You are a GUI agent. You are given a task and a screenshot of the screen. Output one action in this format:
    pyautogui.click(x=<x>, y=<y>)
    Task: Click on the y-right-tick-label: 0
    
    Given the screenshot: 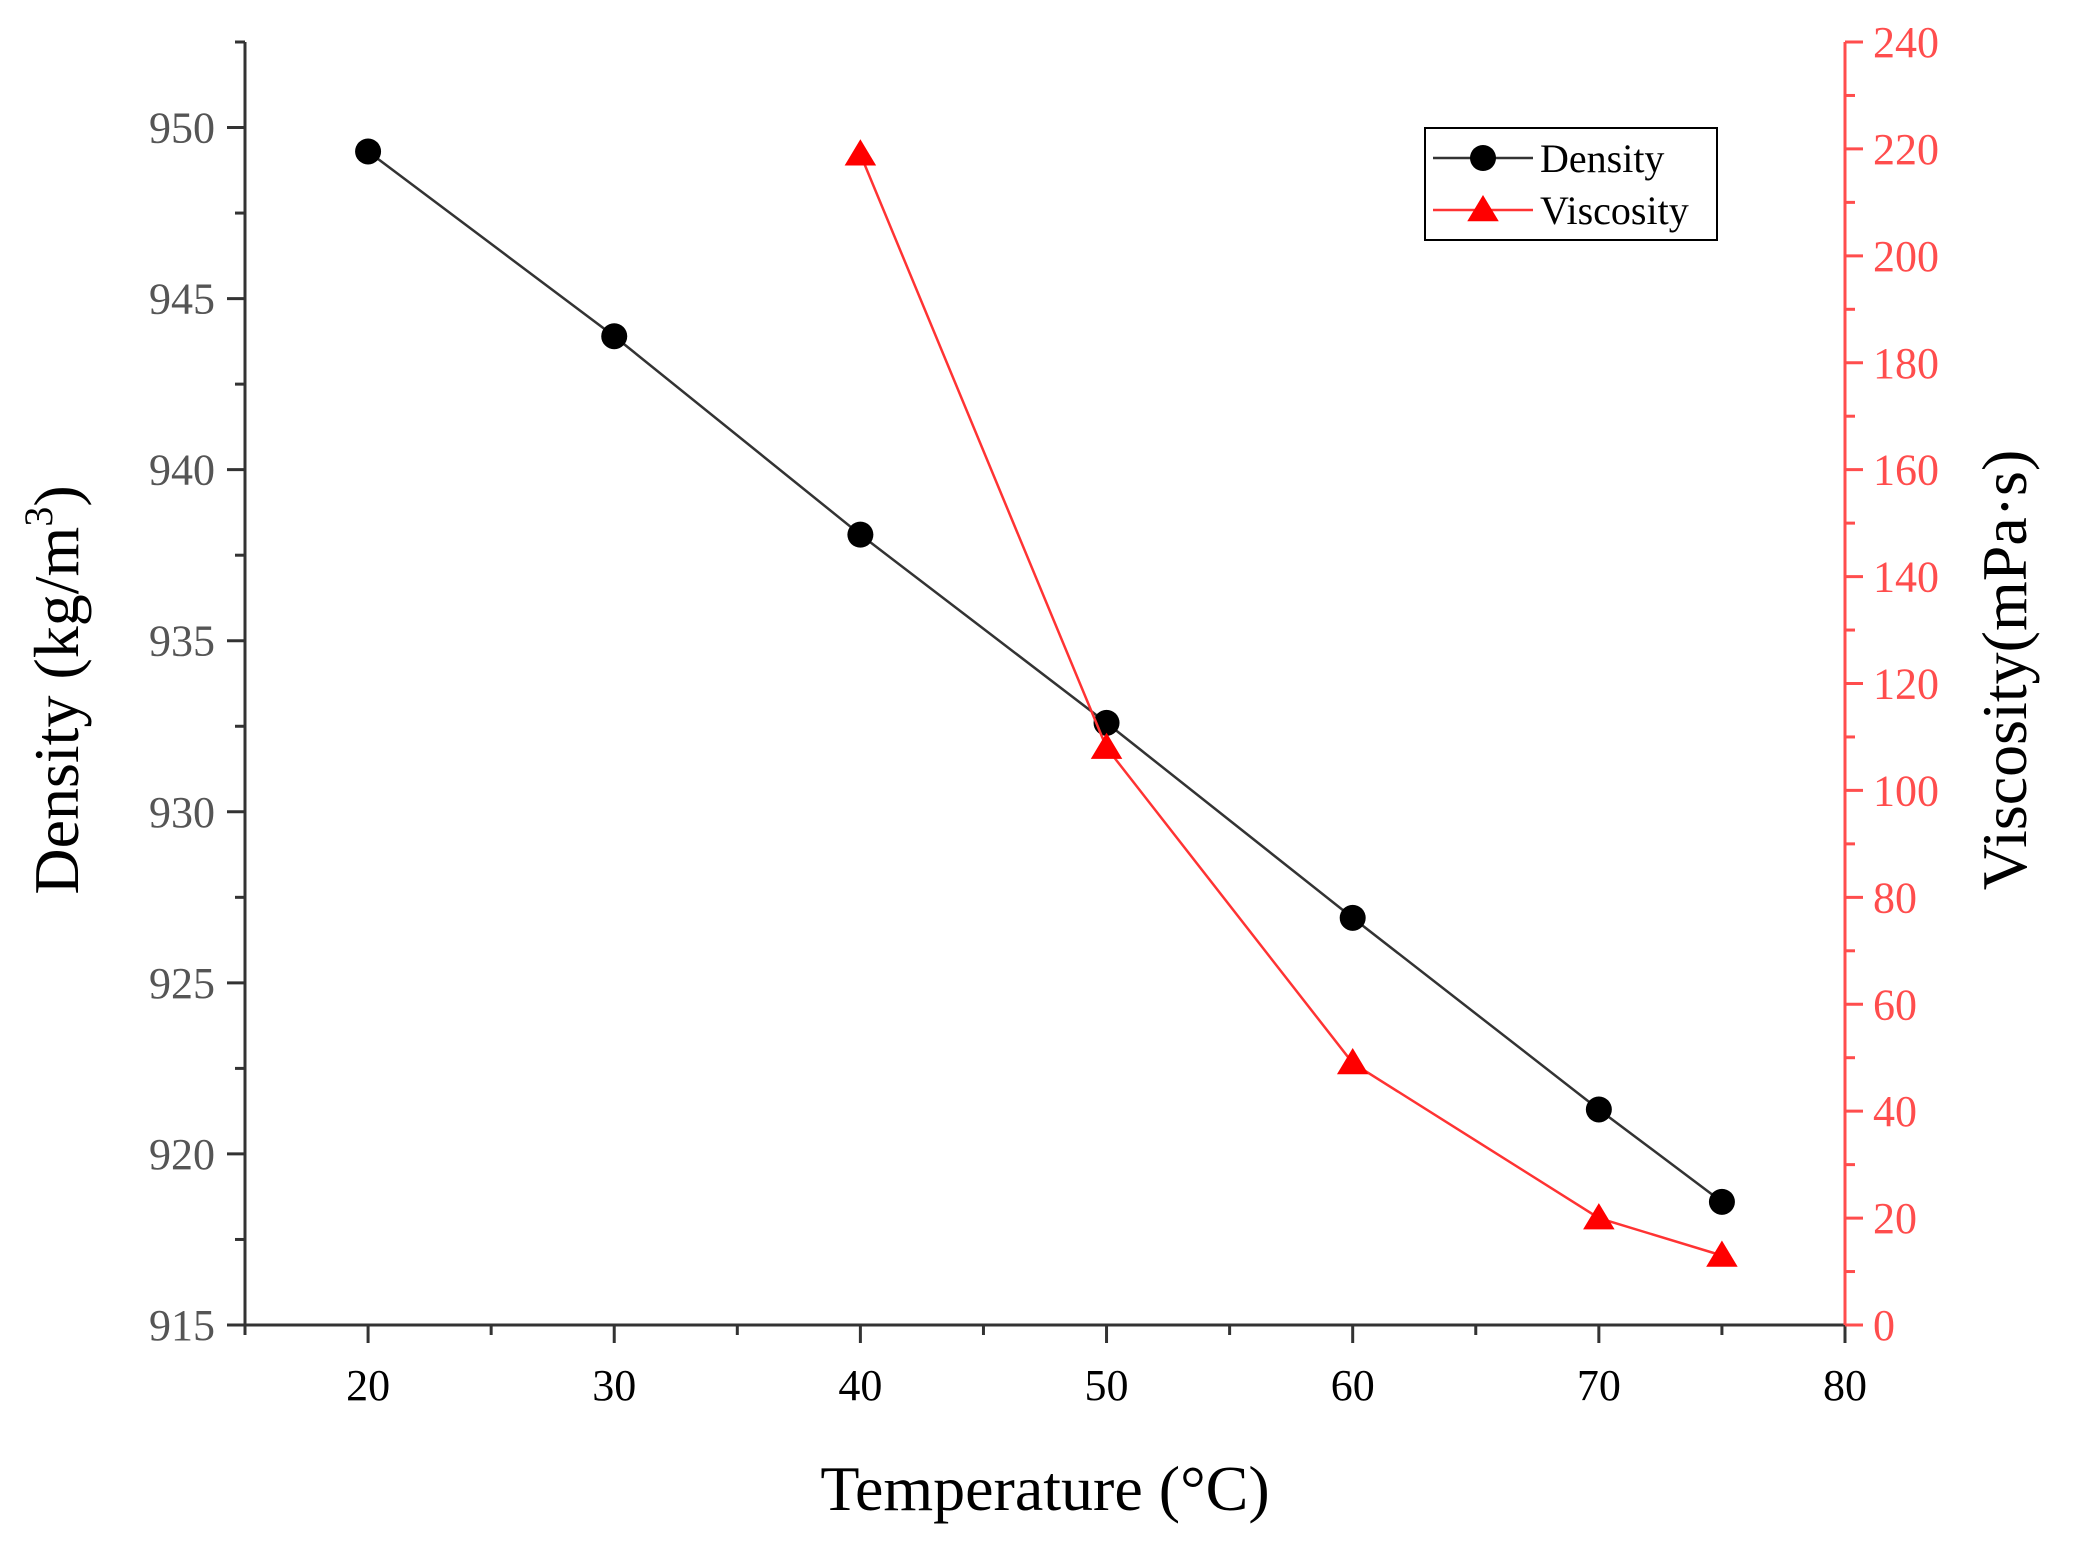 What is the action you would take?
    pyautogui.click(x=1884, y=1325)
    